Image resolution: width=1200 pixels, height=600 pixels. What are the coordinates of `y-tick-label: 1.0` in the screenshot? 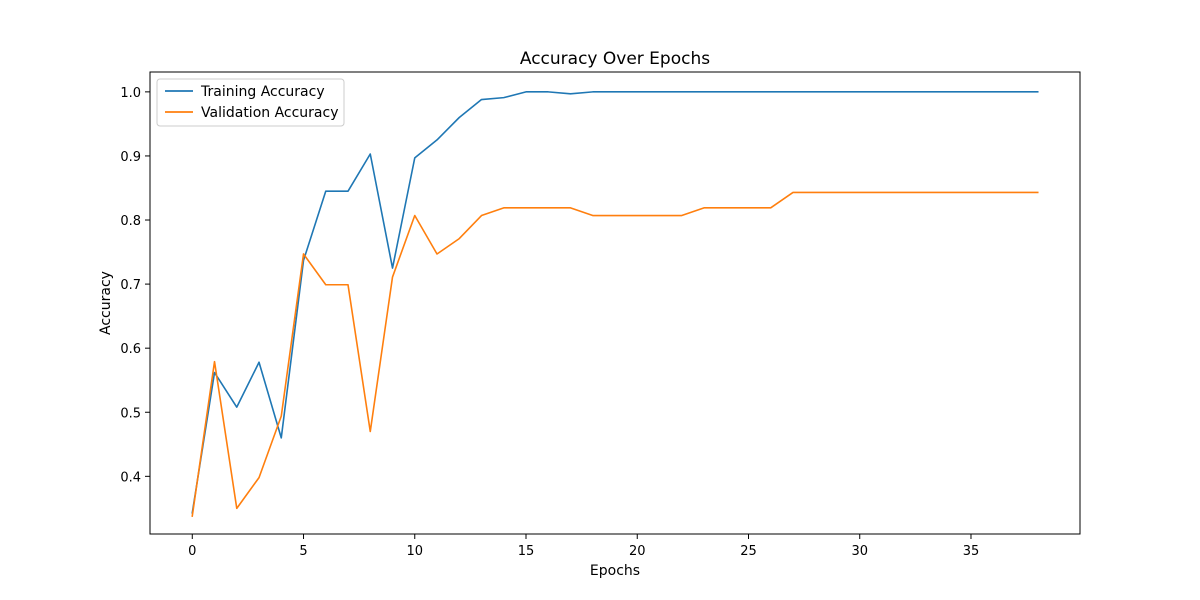 It's located at (130, 93).